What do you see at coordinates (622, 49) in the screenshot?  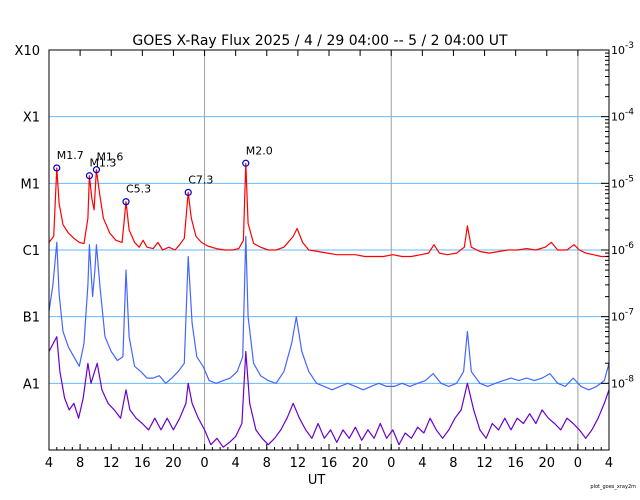 I see `right-label: 10-3` at bounding box center [622, 49].